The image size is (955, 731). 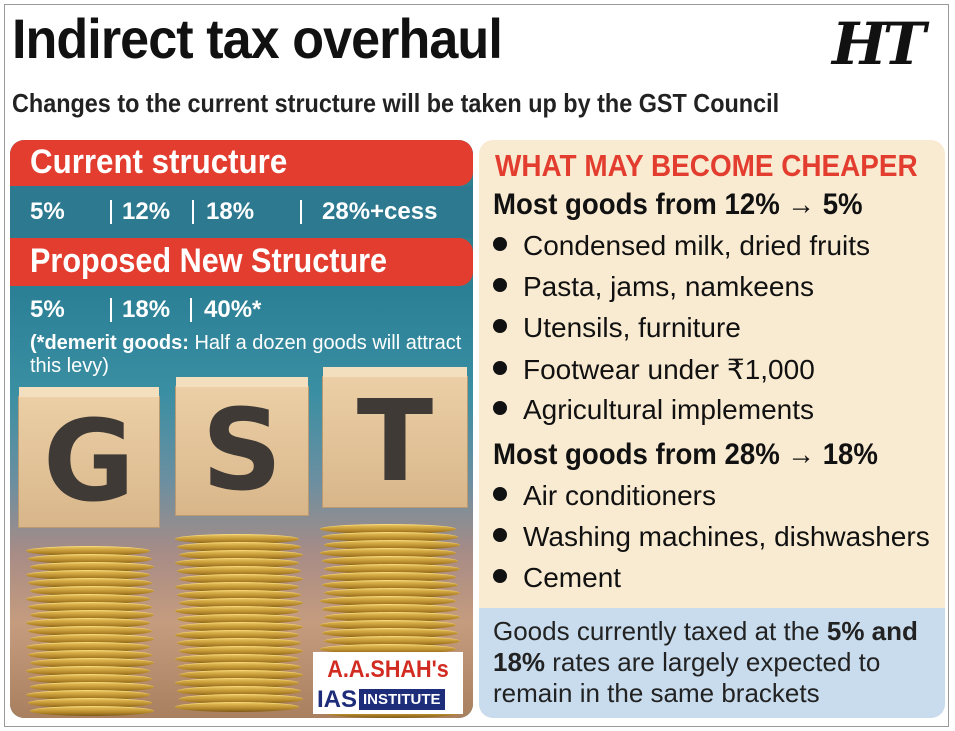 I want to click on cube-letter-s: S, so click(x=242, y=451).